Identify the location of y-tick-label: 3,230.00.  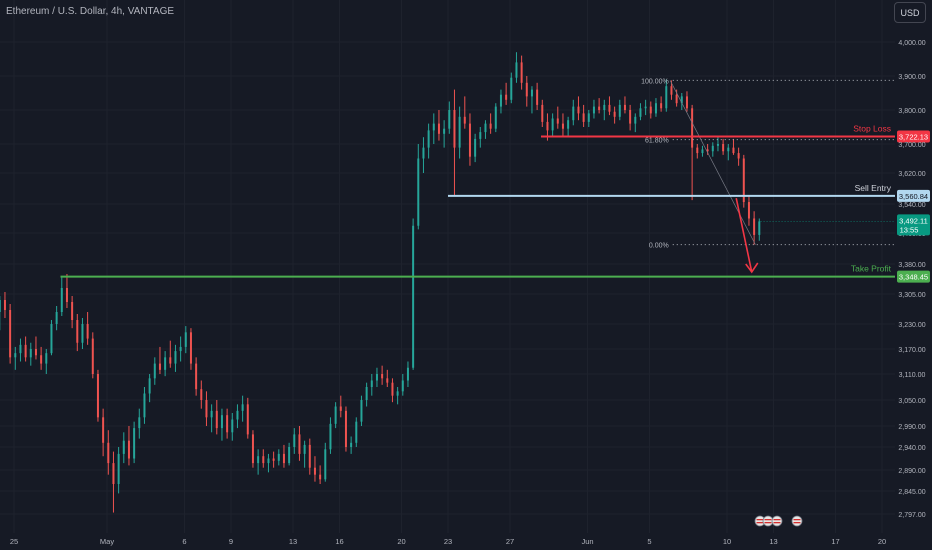
(911, 325).